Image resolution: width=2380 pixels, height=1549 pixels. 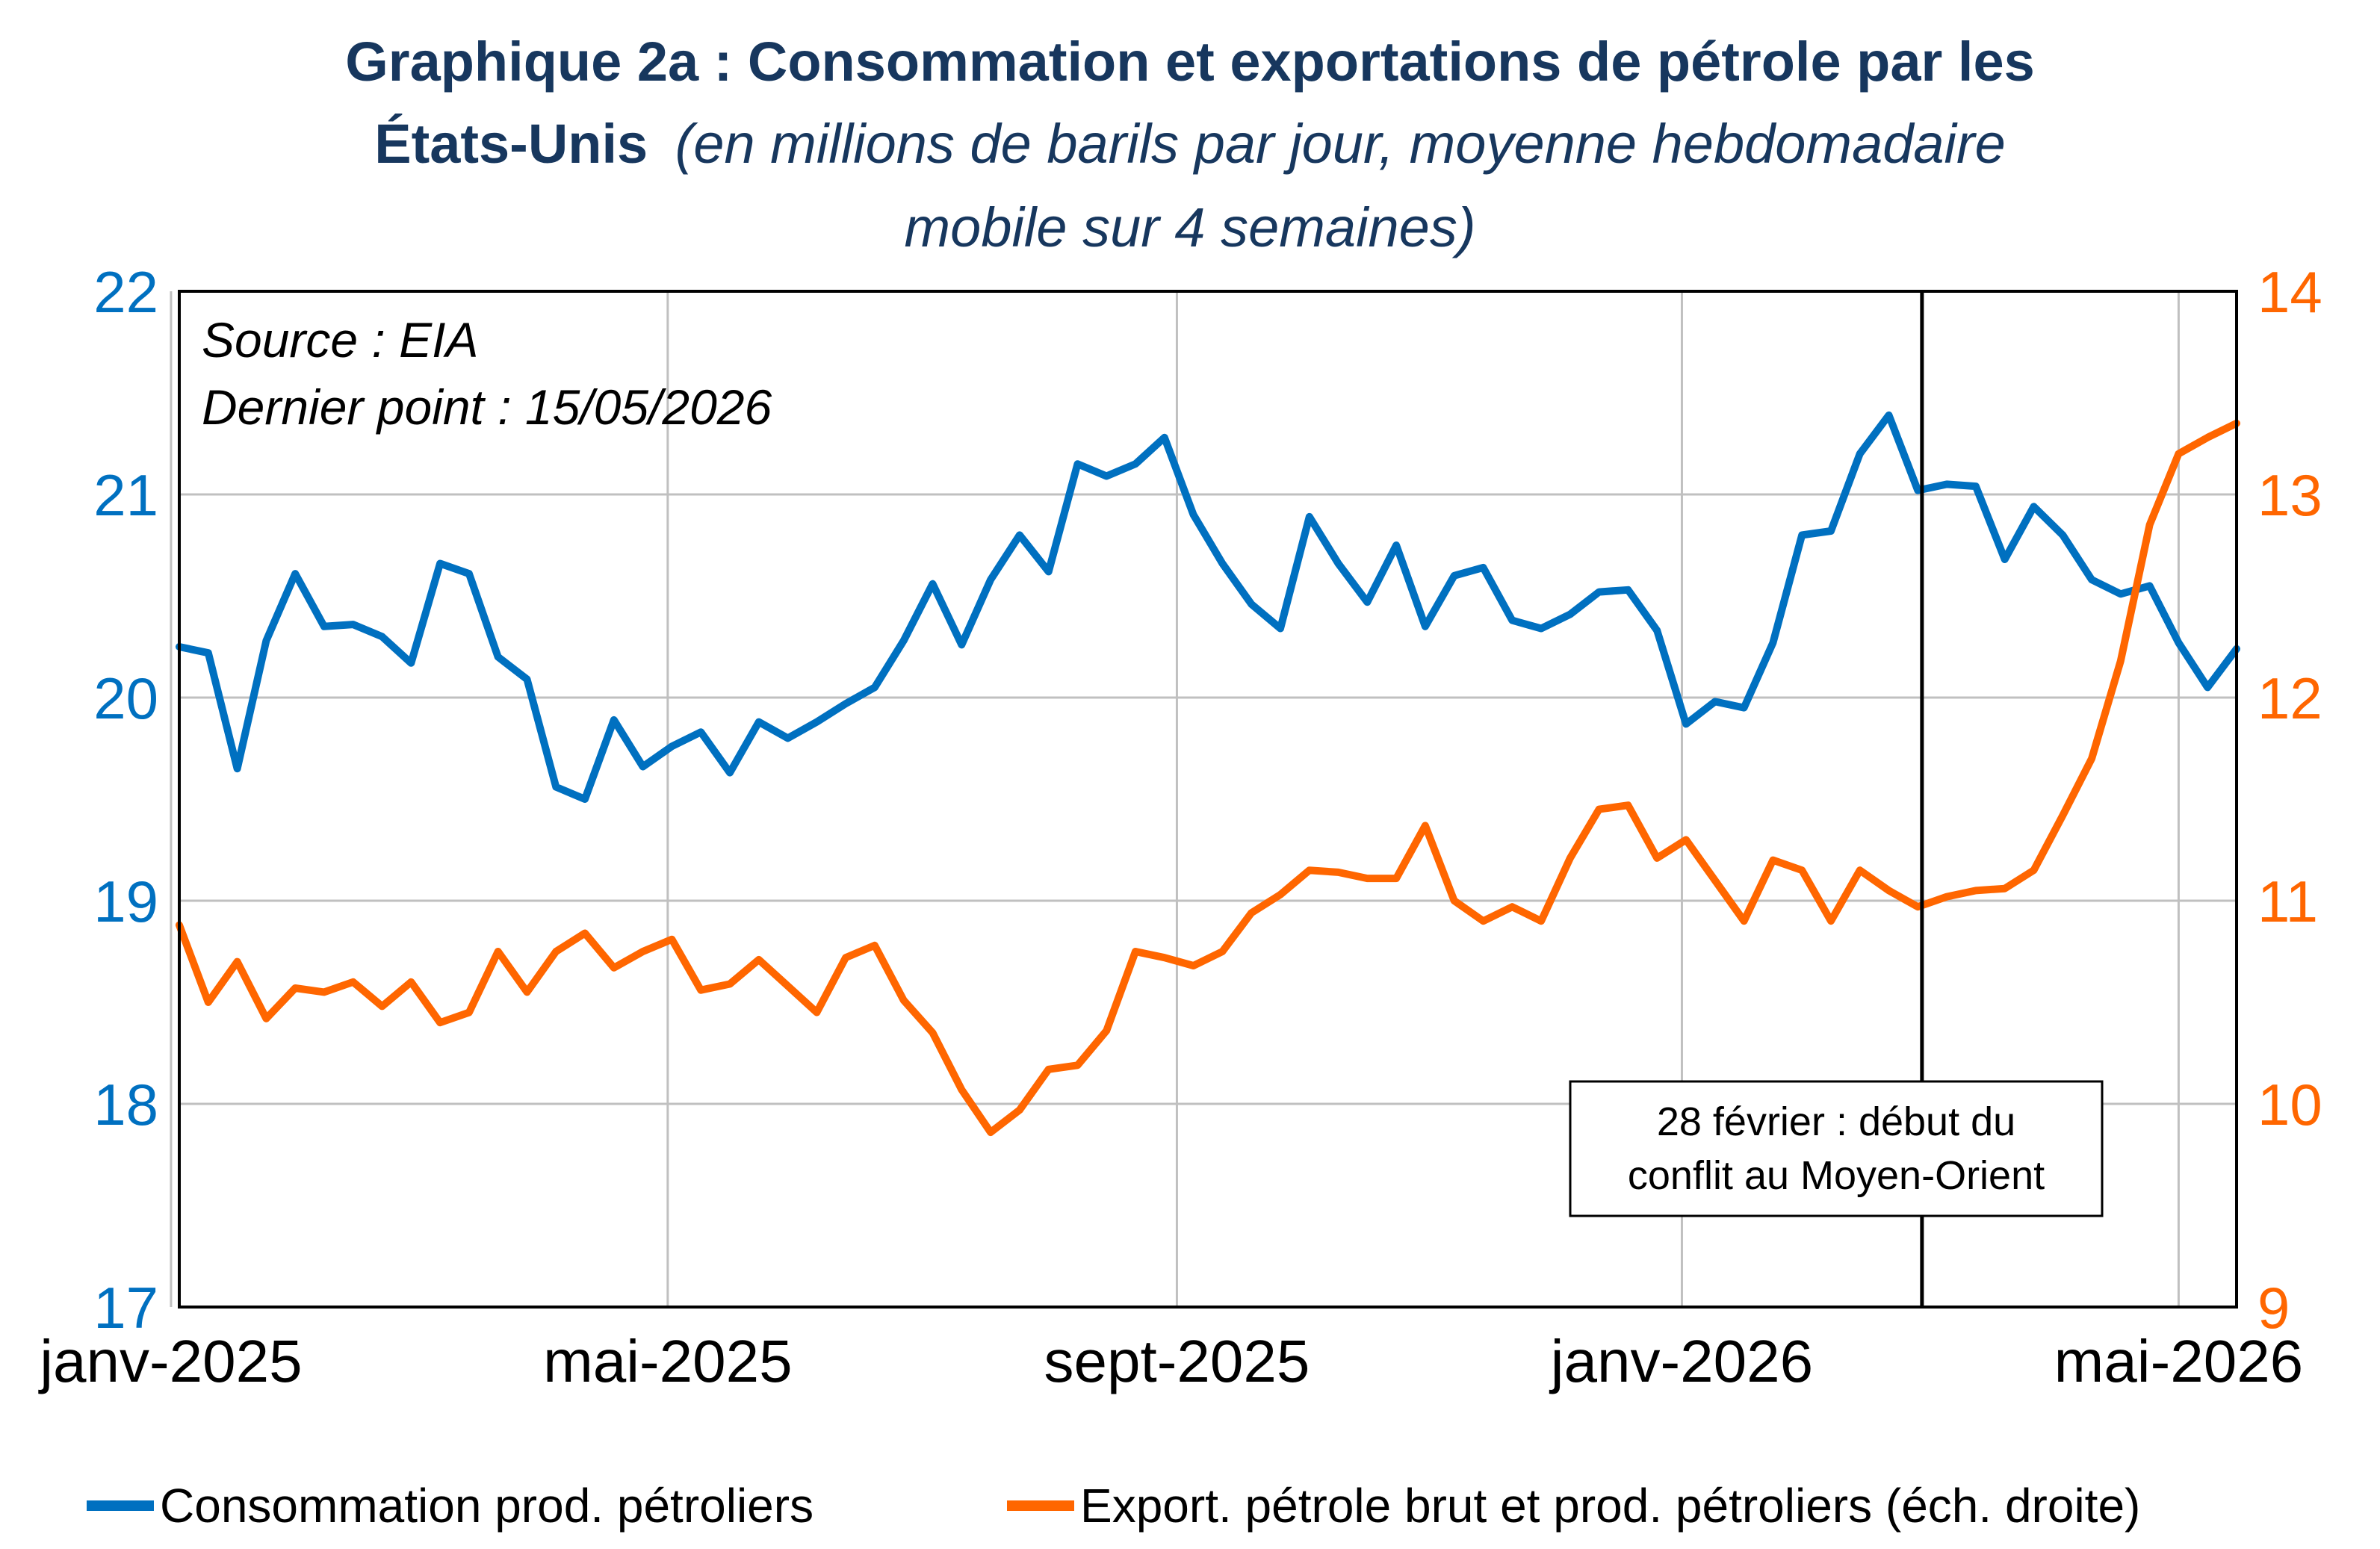 I want to click on source-note: Source : EIA, so click(x=340, y=339).